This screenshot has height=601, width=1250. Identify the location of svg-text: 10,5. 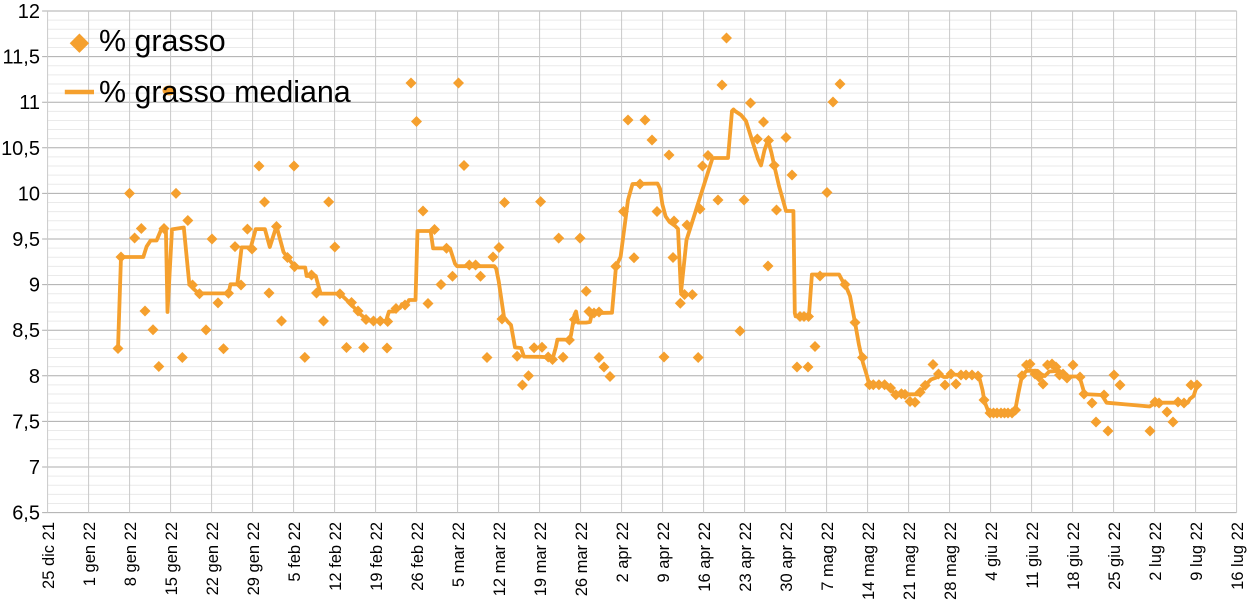
(20, 149).